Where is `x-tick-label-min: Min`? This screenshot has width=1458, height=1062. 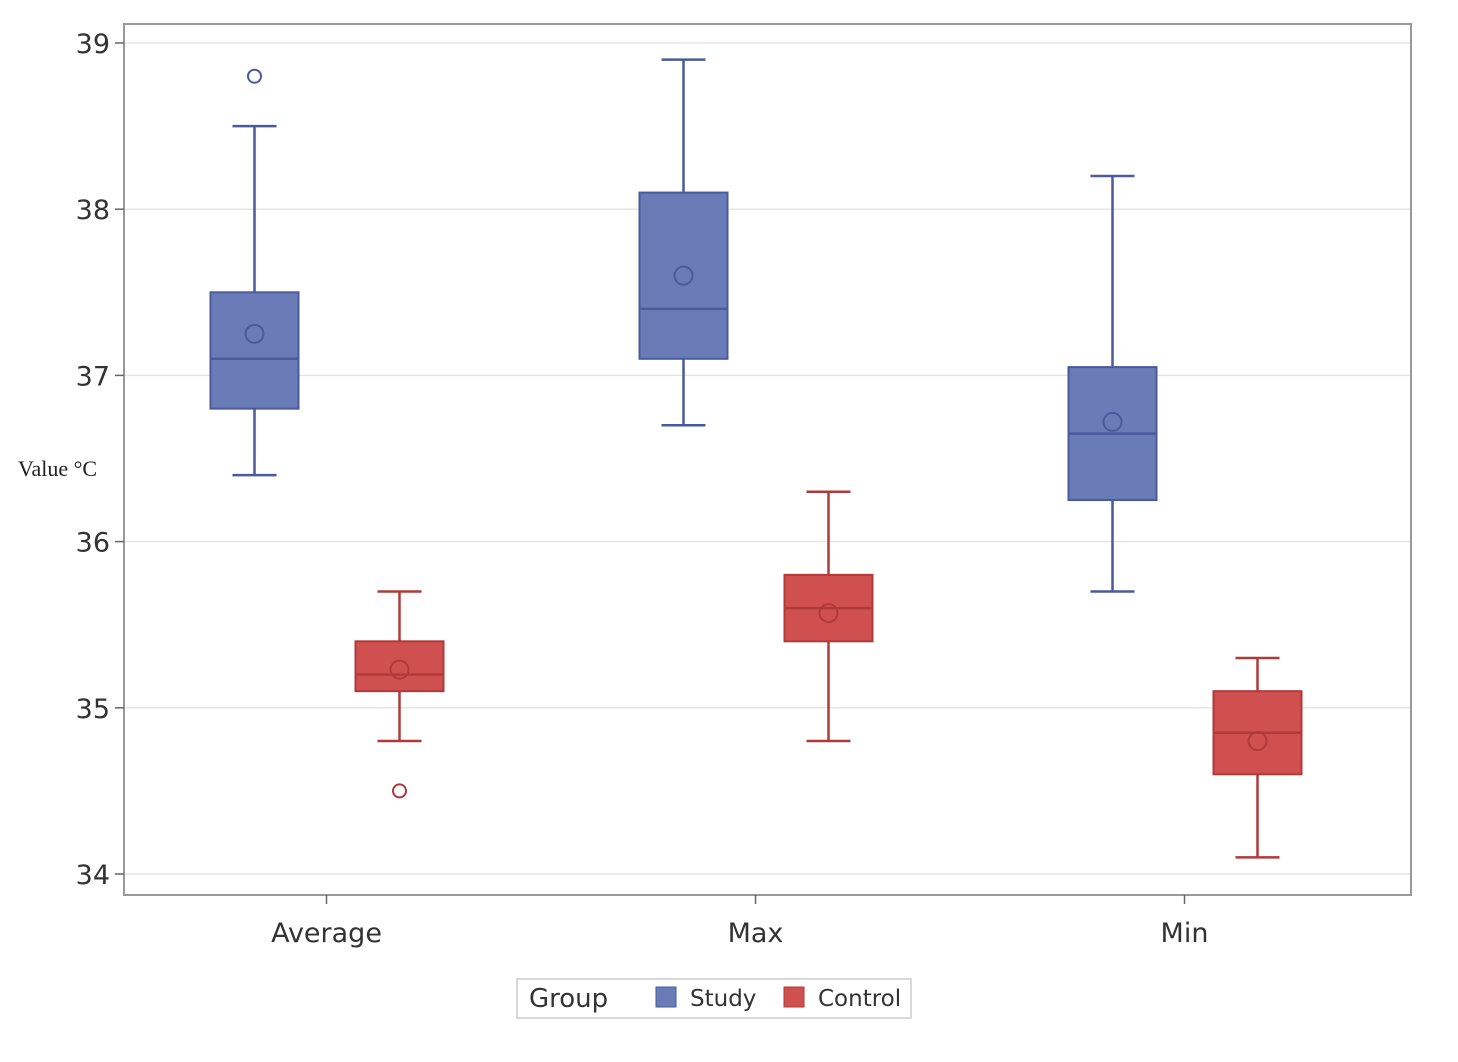
x-tick-label-min: Min is located at coordinates (1185, 933).